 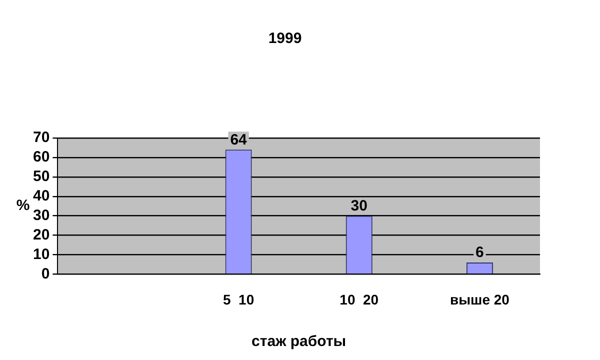 I want to click on y-tick-label: 40, so click(x=41, y=196).